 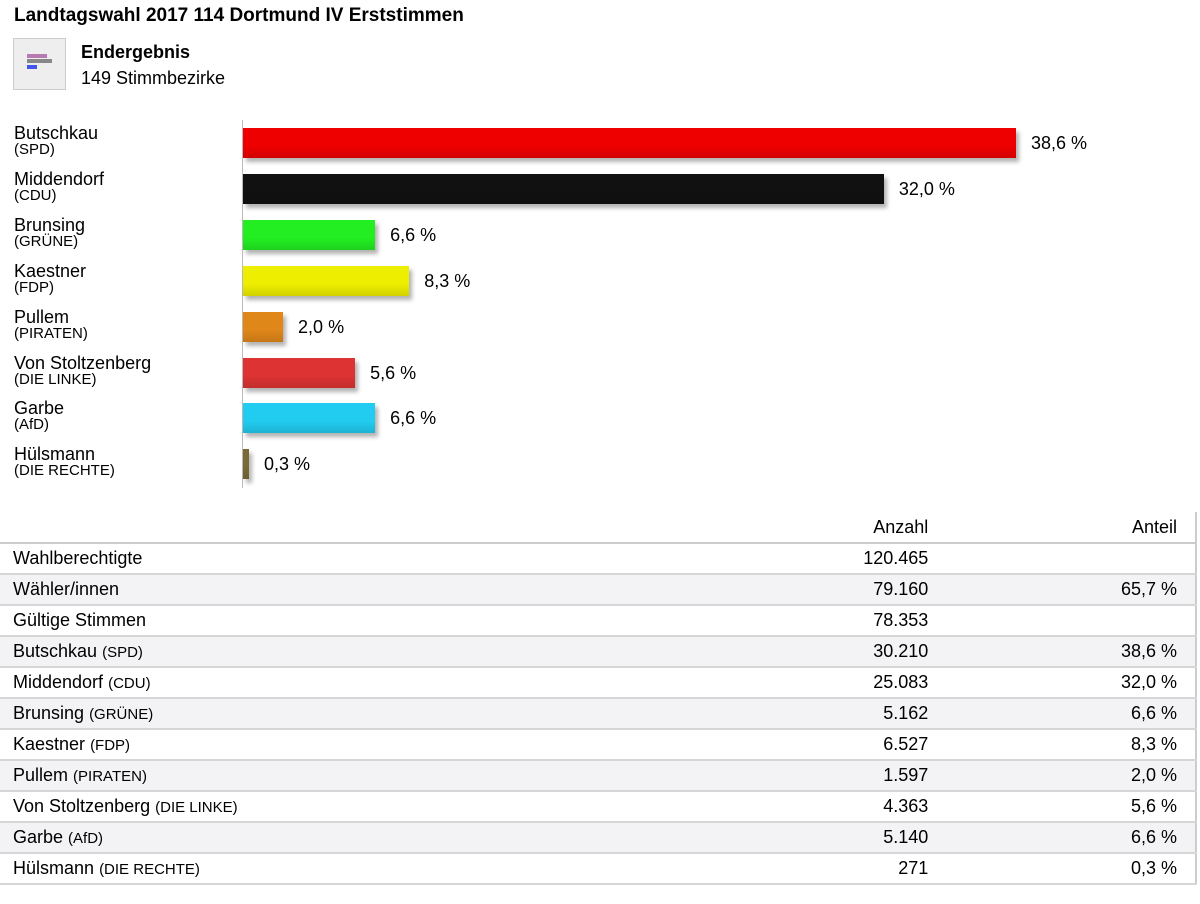 I want to click on bar-value-label: 0,3 %, so click(x=287, y=464).